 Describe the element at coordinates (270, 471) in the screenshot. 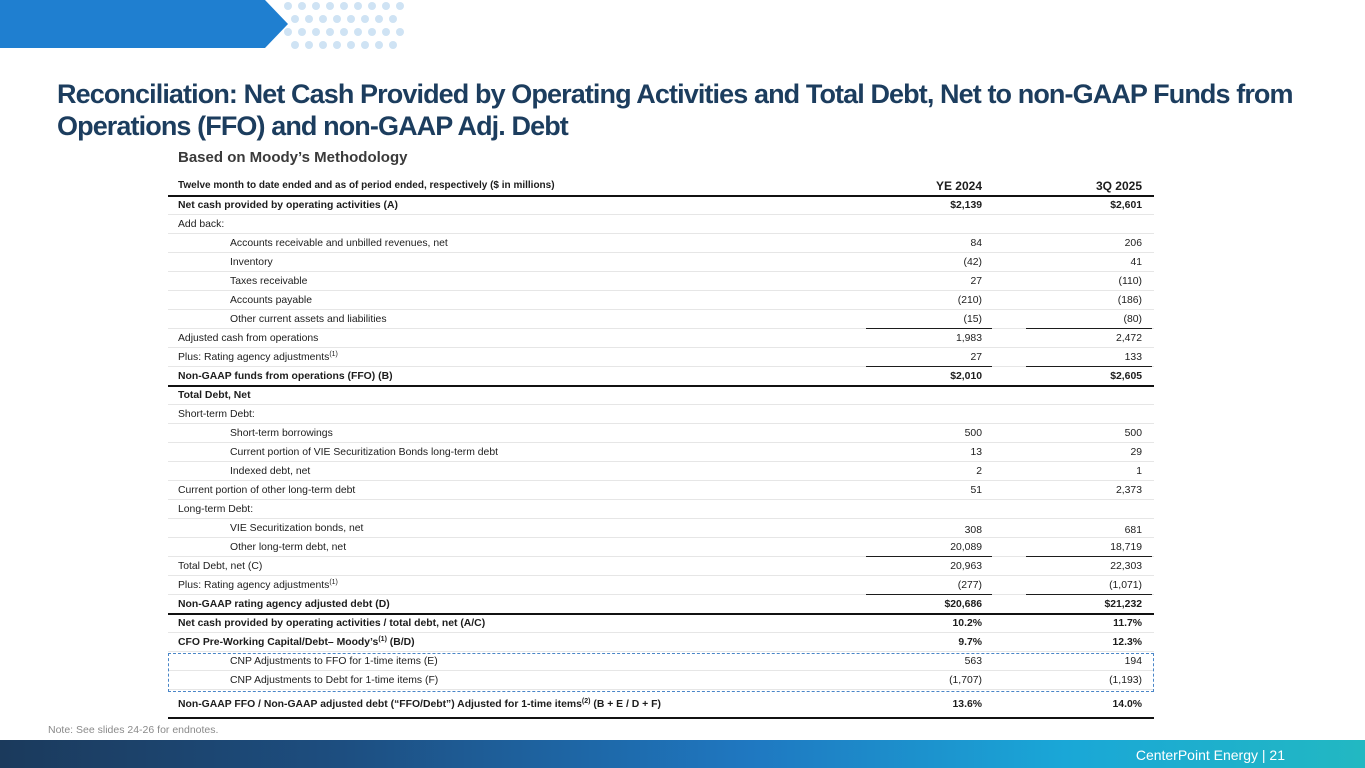

I see `row-label: Indexed debt, net` at that location.